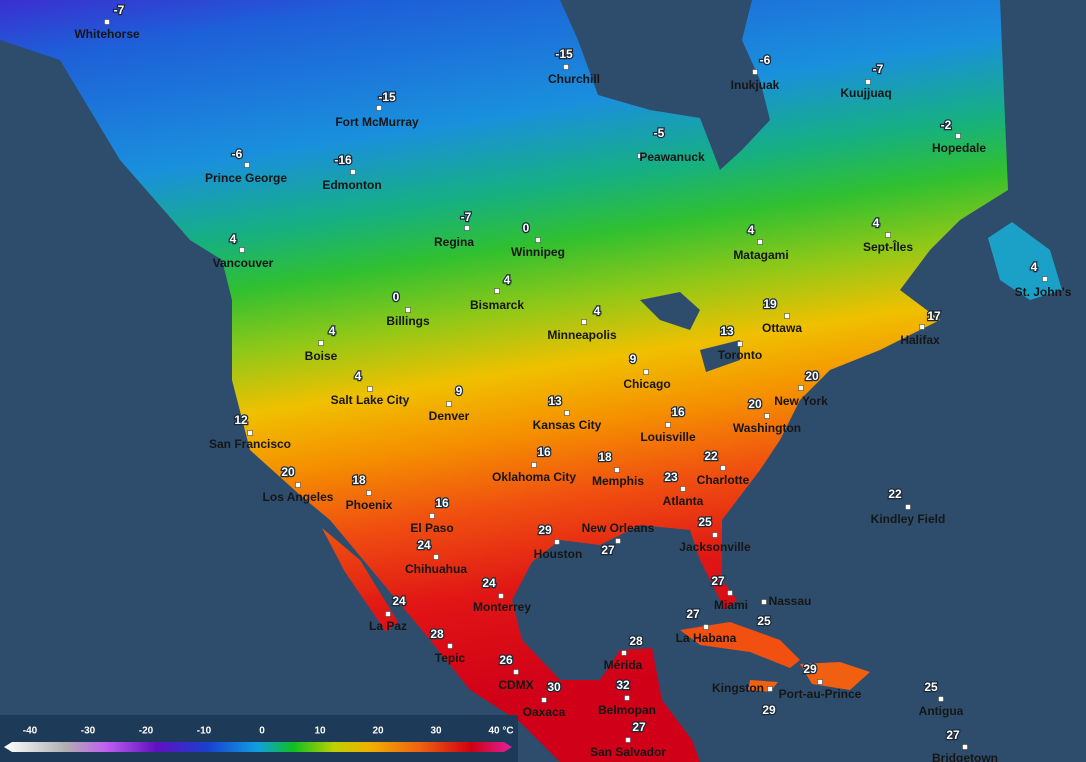  Describe the element at coordinates (738, 688) in the screenshot. I see `city-name: Kingston` at that location.